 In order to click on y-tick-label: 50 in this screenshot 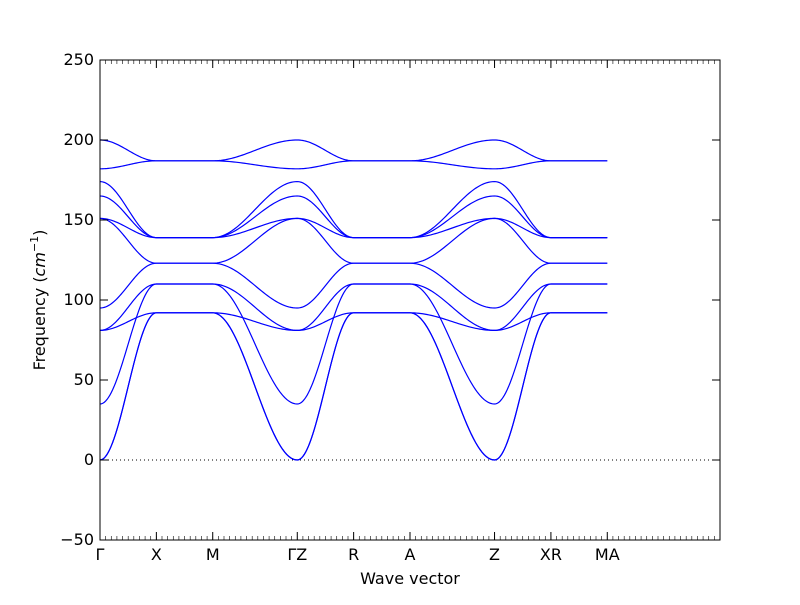, I will do `click(84, 379)`.